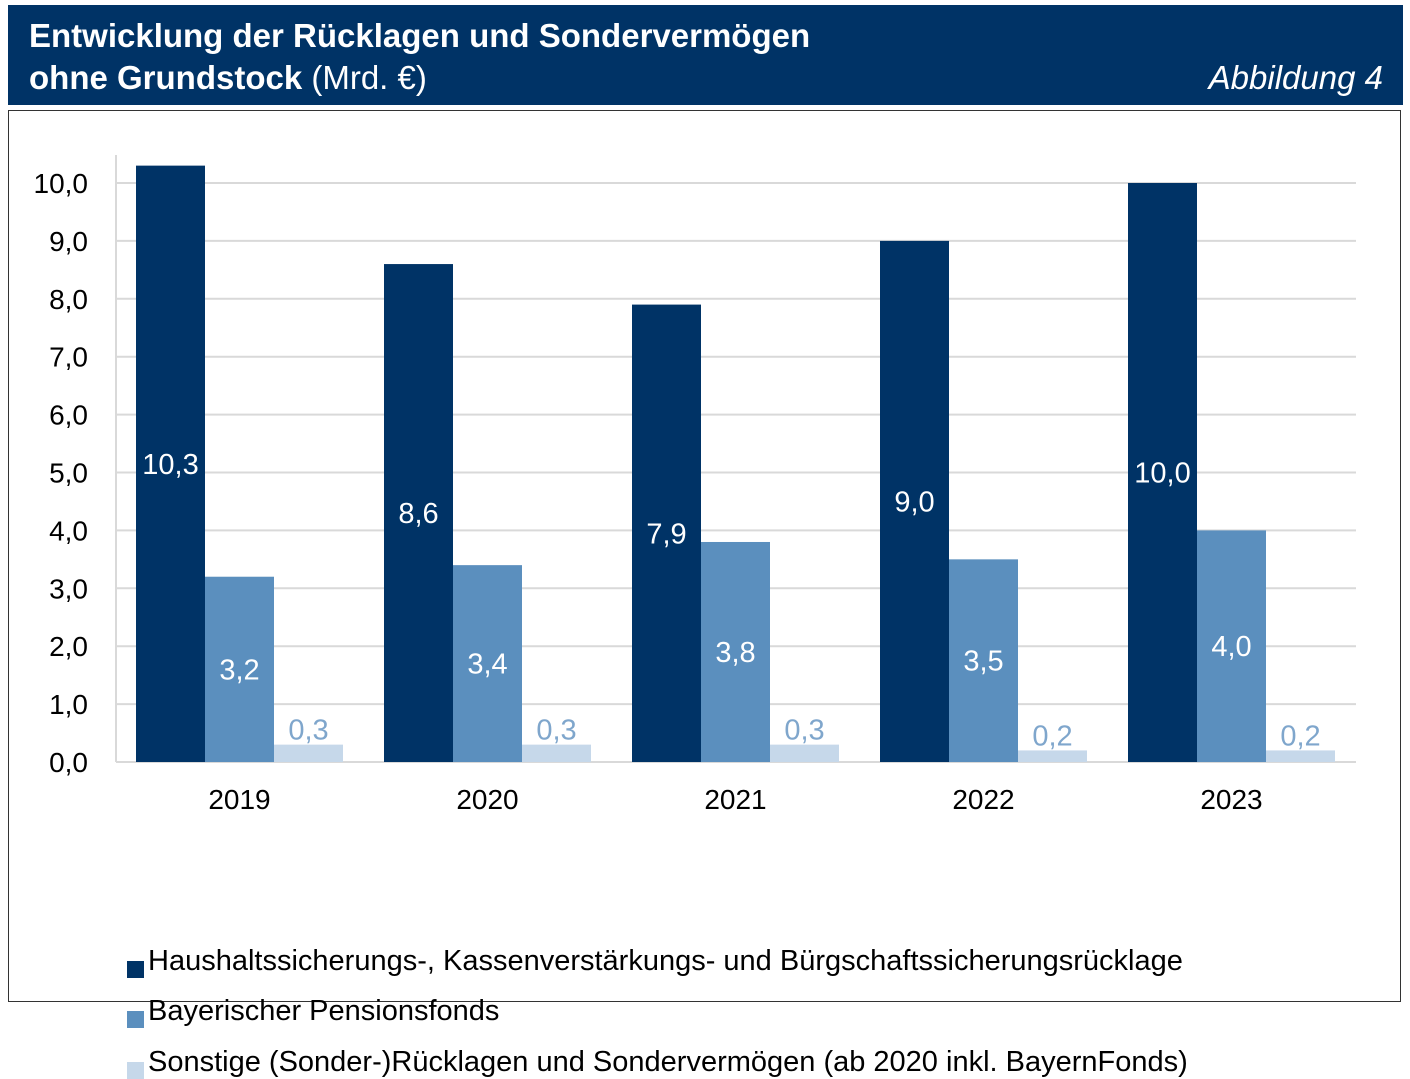 The image size is (1410, 1079). Describe the element at coordinates (1300, 736) in the screenshot. I see `data-label-2023-series-2: 0,2` at that location.